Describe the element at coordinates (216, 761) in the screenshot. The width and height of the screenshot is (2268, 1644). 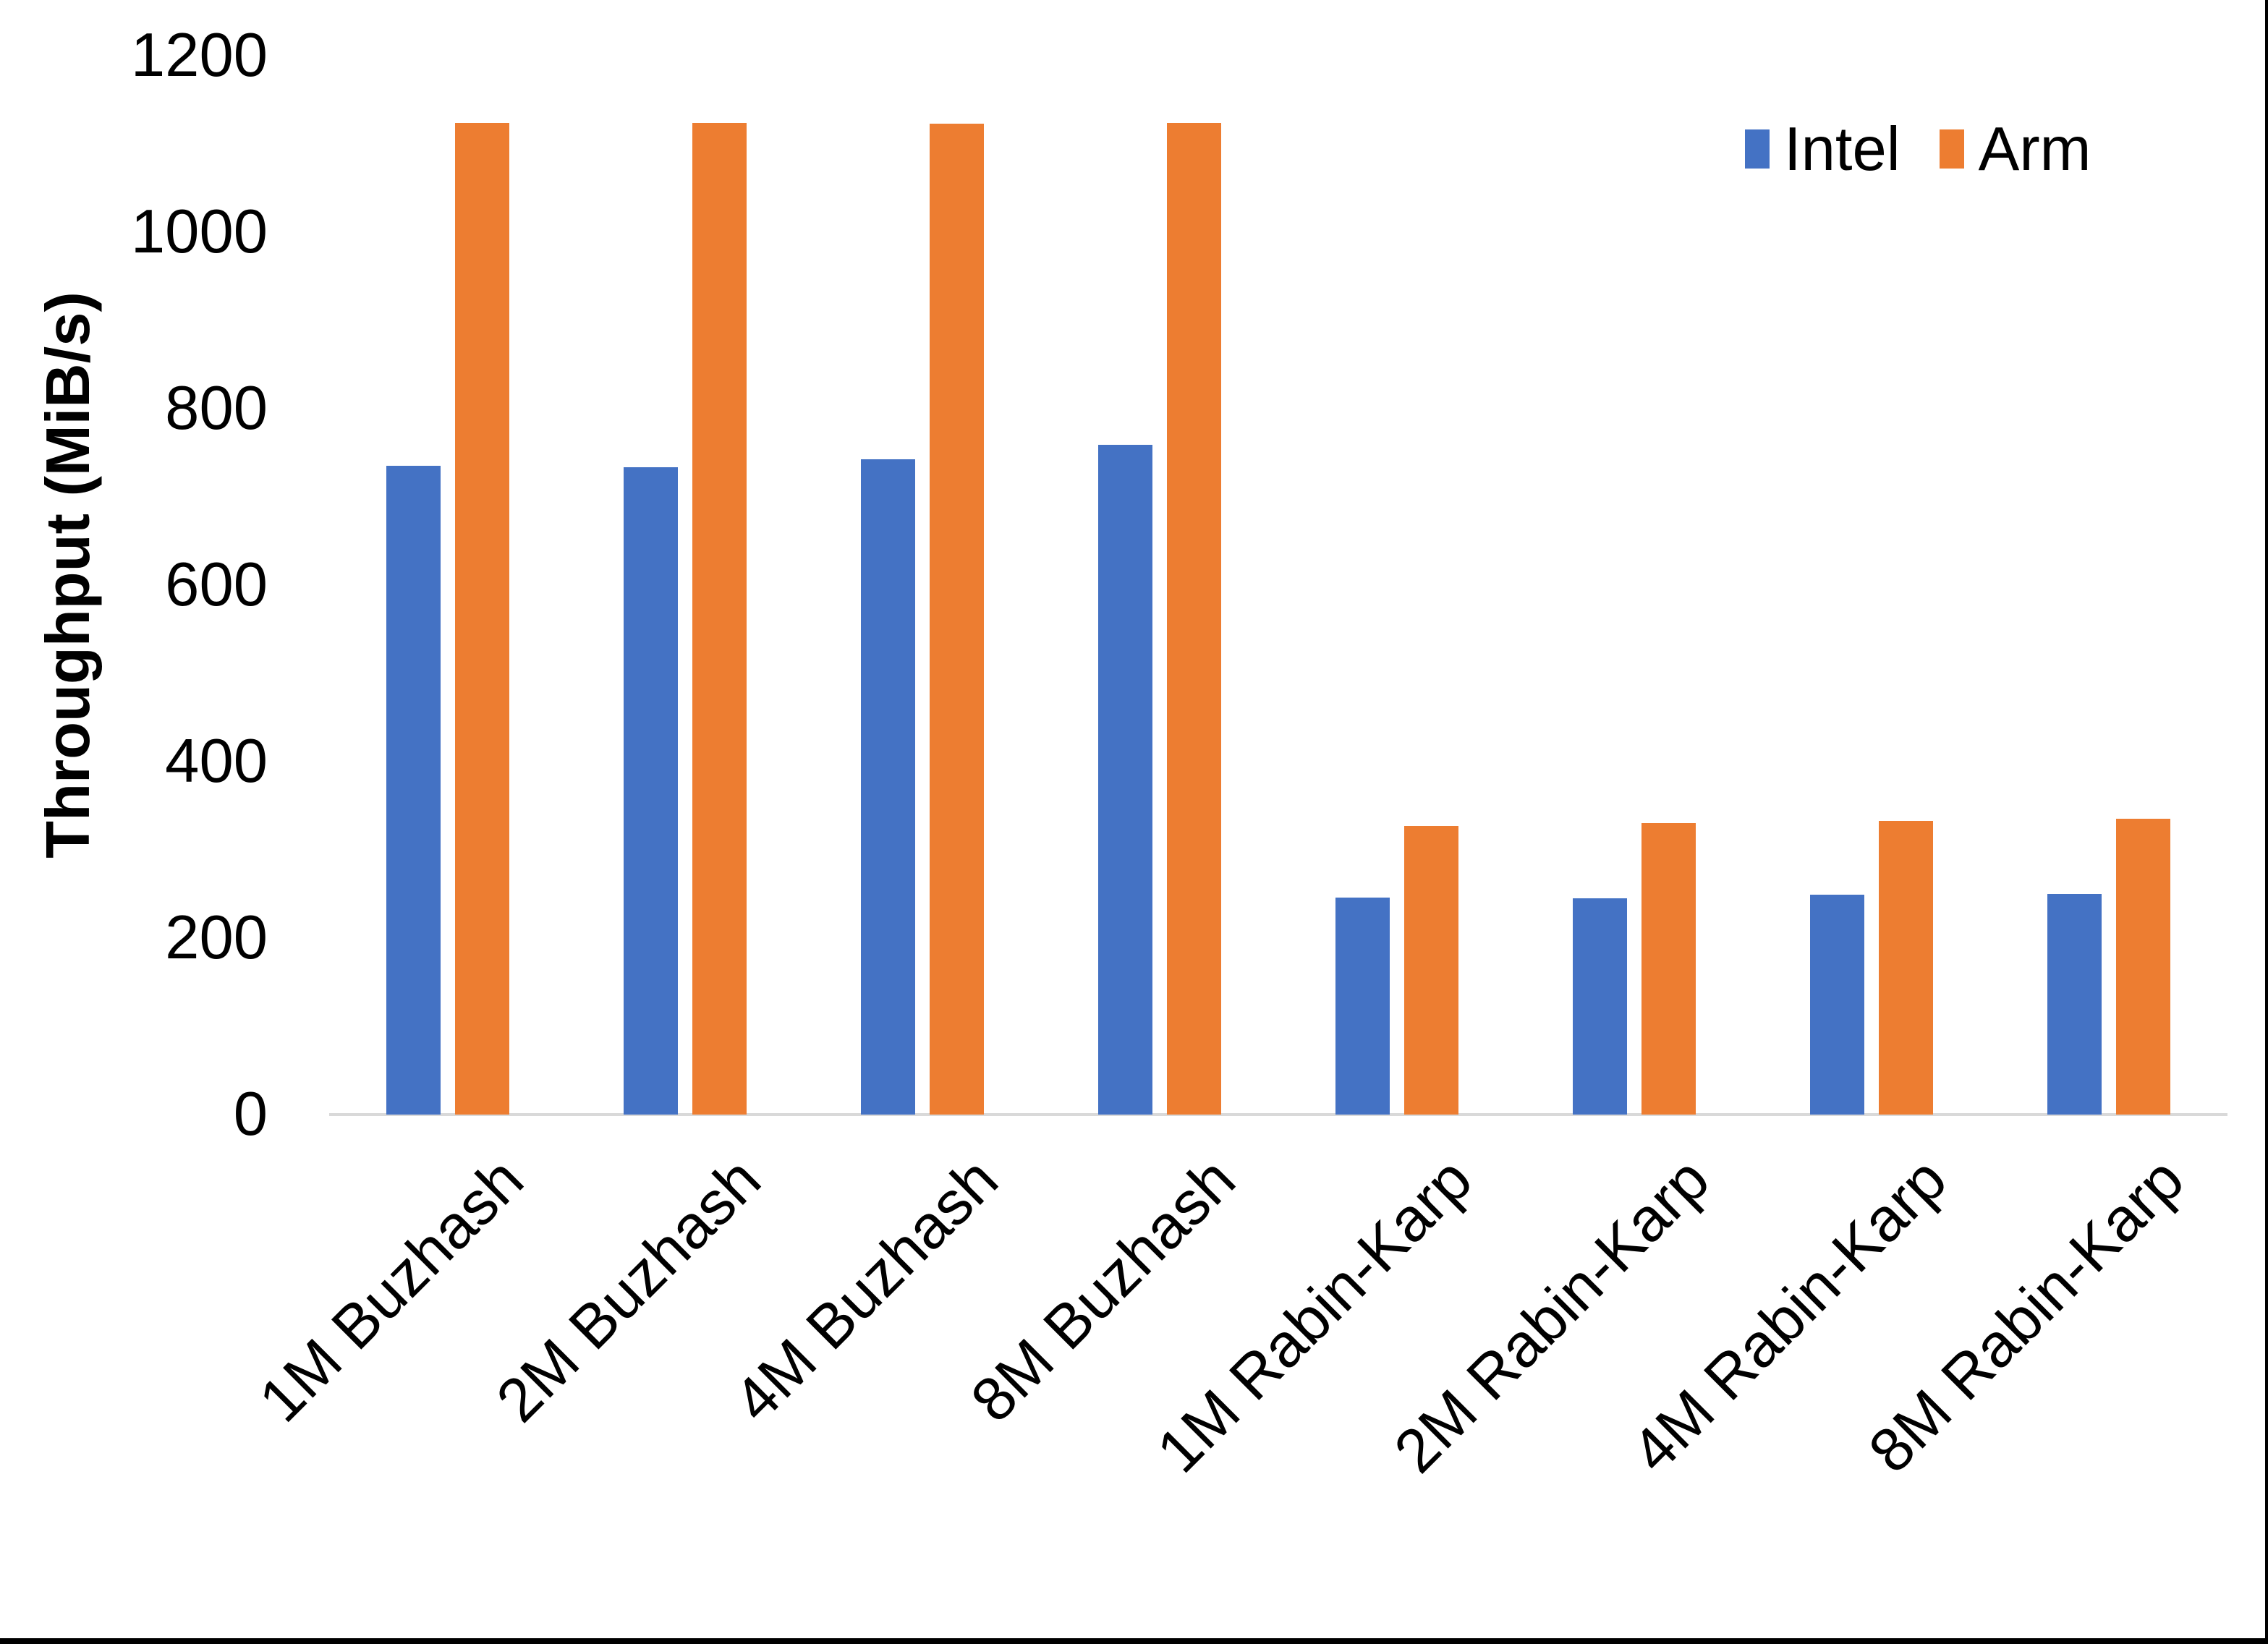
I see `y-axis-tick-label-400: 400` at that location.